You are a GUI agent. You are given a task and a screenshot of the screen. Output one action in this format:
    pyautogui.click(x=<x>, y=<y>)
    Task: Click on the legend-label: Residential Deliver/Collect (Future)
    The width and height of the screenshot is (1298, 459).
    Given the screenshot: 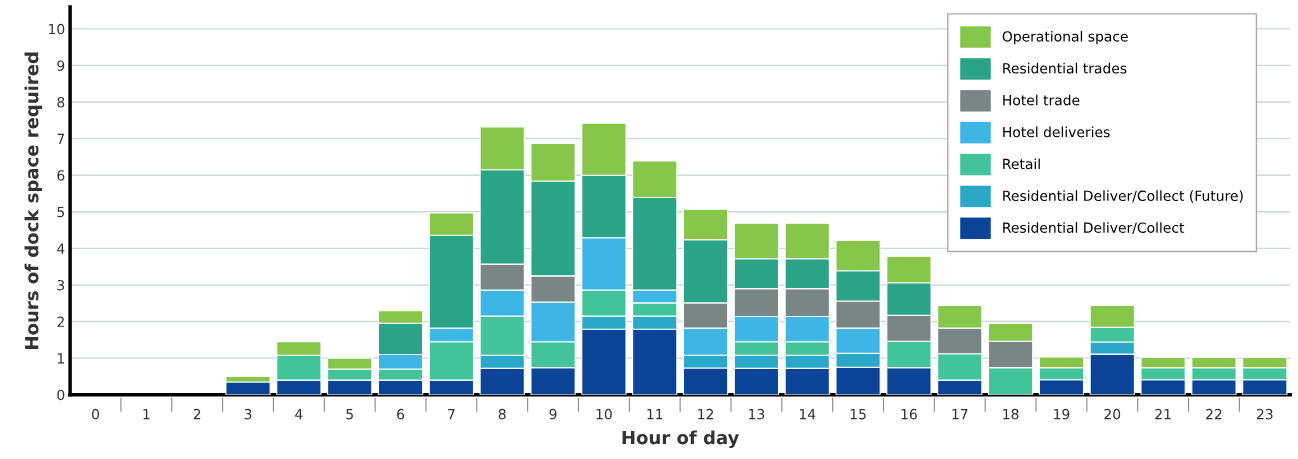 What is the action you would take?
    pyautogui.click(x=1123, y=196)
    